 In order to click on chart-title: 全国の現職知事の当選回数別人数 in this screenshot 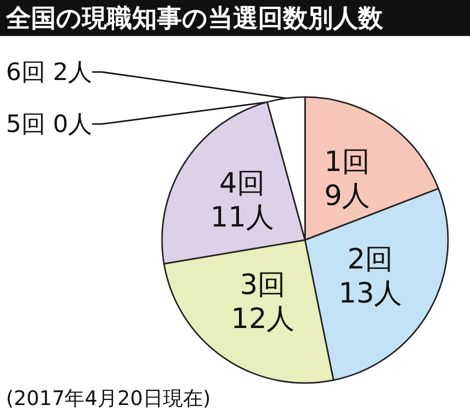, I will do `click(194, 18)`.